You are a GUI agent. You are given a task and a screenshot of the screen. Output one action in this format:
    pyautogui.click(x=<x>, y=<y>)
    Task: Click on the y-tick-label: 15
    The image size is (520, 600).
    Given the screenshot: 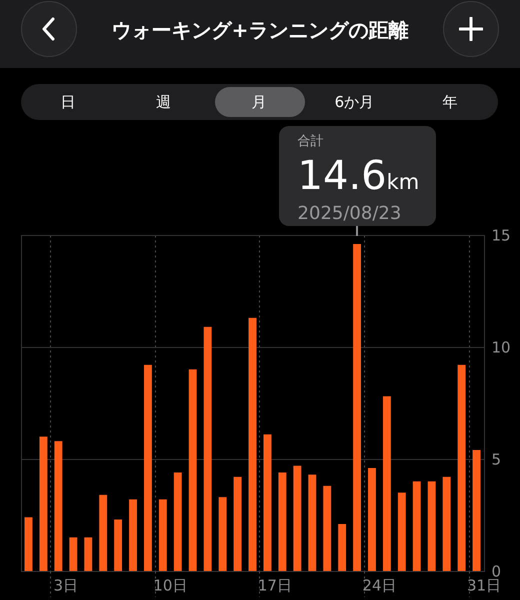 What is the action you would take?
    pyautogui.click(x=501, y=235)
    